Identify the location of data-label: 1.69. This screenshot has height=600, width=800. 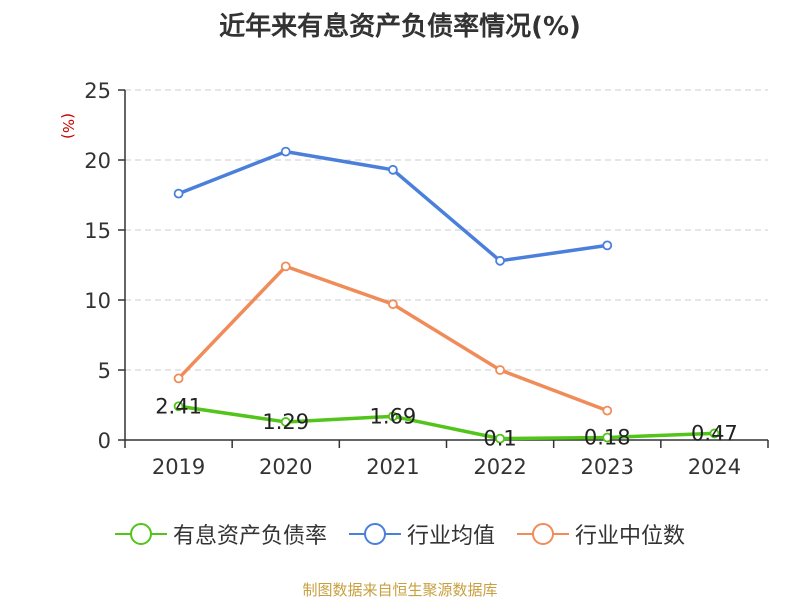
(393, 416).